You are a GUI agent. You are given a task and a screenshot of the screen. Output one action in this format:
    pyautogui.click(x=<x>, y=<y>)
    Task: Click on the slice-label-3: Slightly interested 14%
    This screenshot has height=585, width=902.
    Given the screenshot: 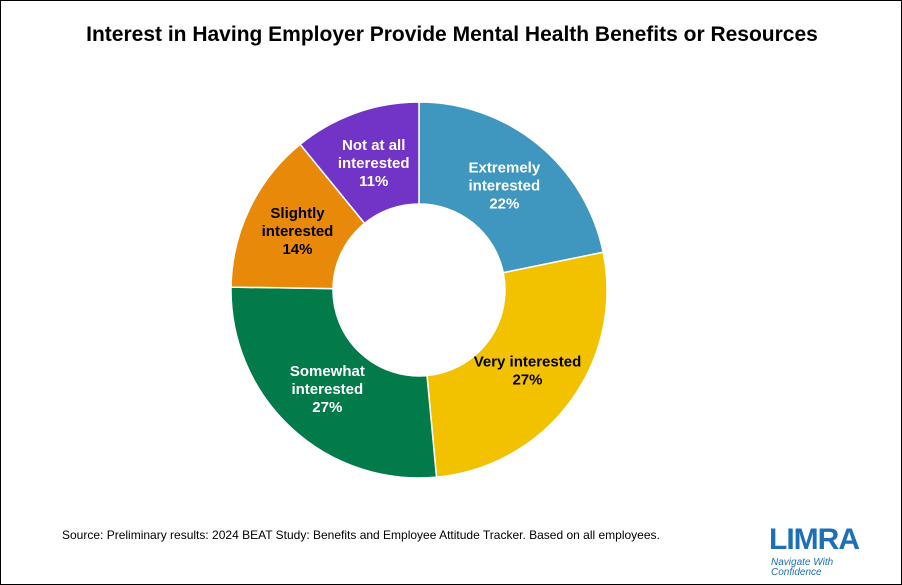 What is the action you would take?
    pyautogui.click(x=298, y=231)
    